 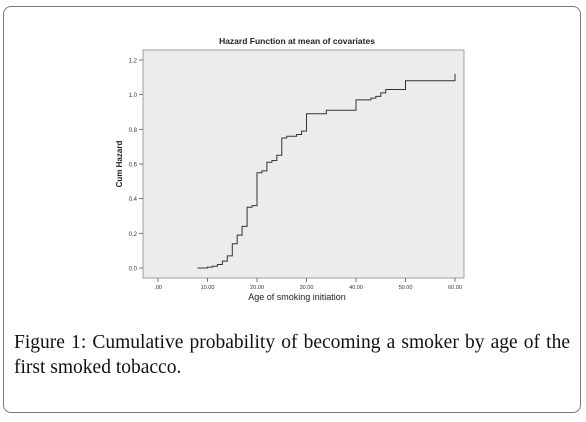 I want to click on y-tick-label: 0.2, so click(x=133, y=235).